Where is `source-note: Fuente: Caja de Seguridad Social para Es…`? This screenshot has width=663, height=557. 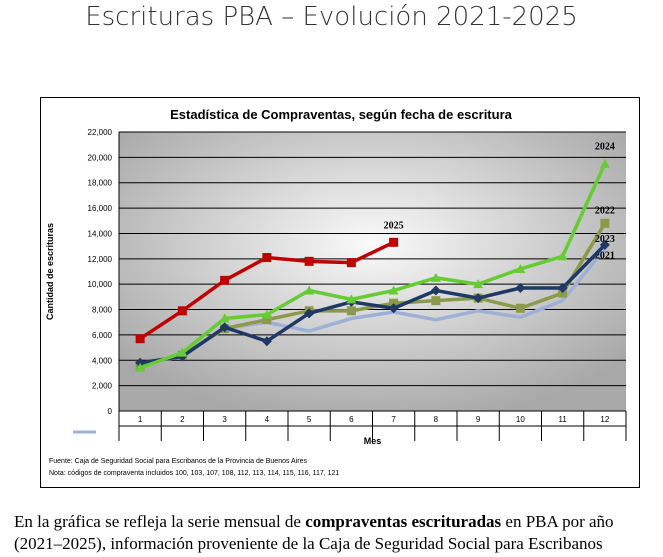 source-note: Fuente: Caja de Seguridad Social para Es… is located at coordinates (178, 461).